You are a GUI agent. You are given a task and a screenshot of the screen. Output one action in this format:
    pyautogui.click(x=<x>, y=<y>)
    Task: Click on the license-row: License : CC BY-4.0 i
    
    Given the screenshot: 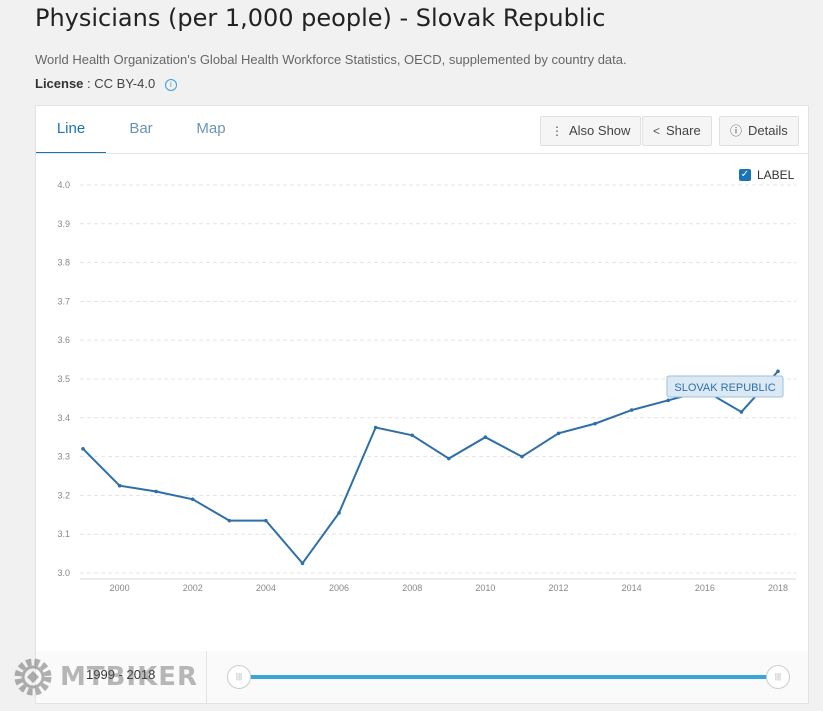 What is the action you would take?
    pyautogui.click(x=106, y=83)
    